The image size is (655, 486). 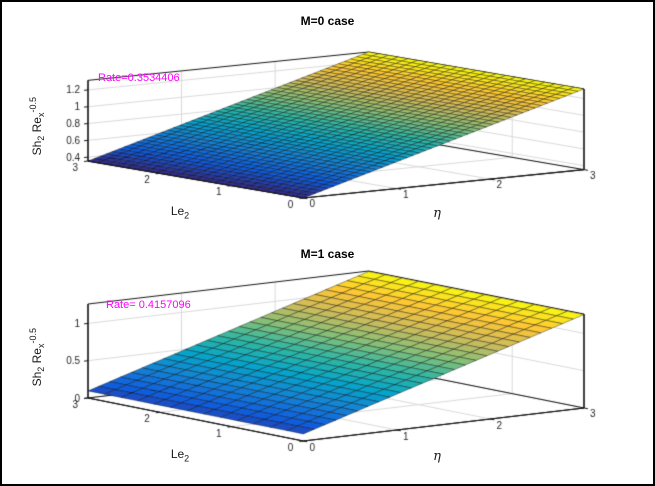 I want to click on rate-annotation: Rate=0.3534406, so click(x=139, y=78).